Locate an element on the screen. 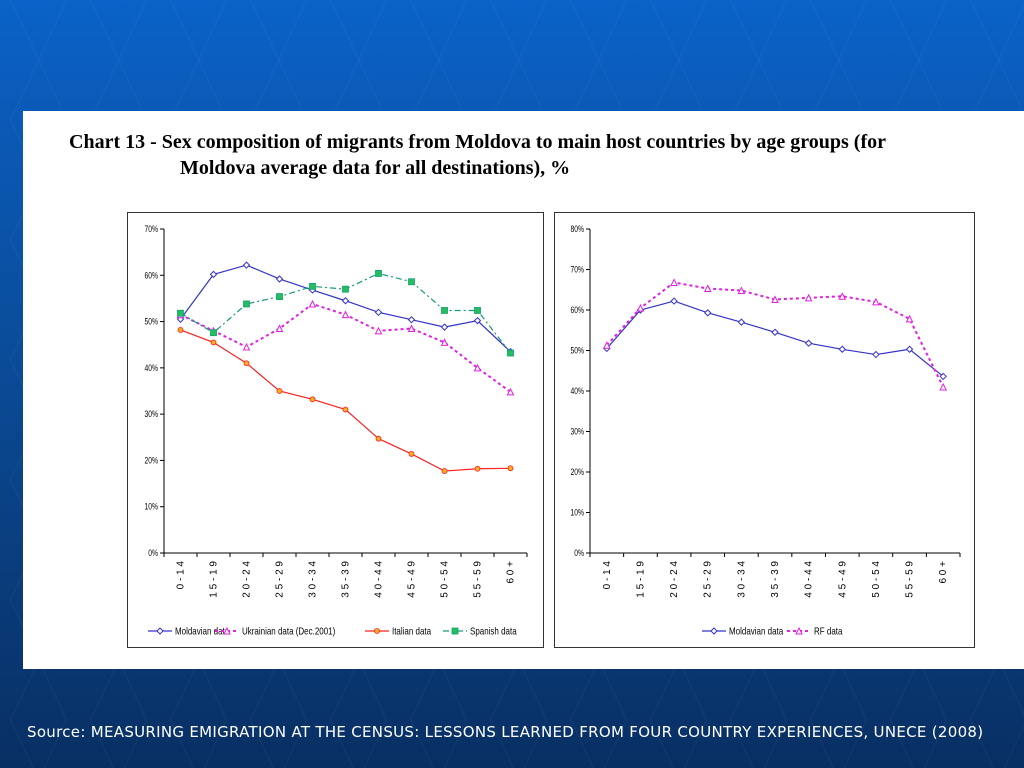 The width and height of the screenshot is (1024, 768). right-chart-ytick-label: 40% is located at coordinates (577, 391).